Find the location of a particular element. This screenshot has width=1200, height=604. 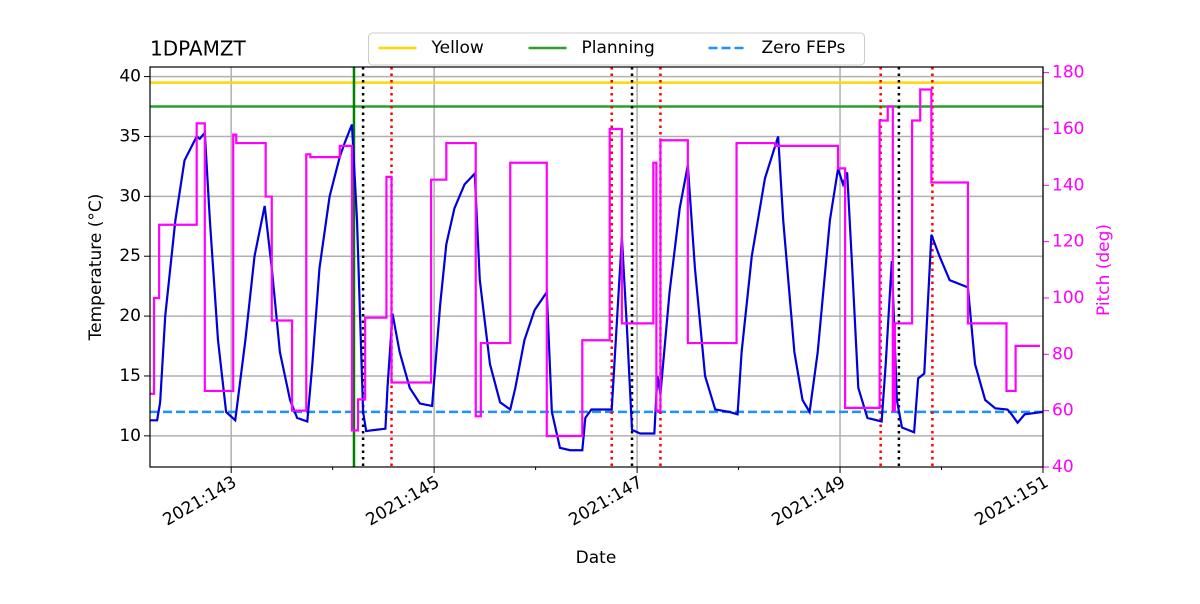

y-tick-label: 35 is located at coordinates (130, 136).